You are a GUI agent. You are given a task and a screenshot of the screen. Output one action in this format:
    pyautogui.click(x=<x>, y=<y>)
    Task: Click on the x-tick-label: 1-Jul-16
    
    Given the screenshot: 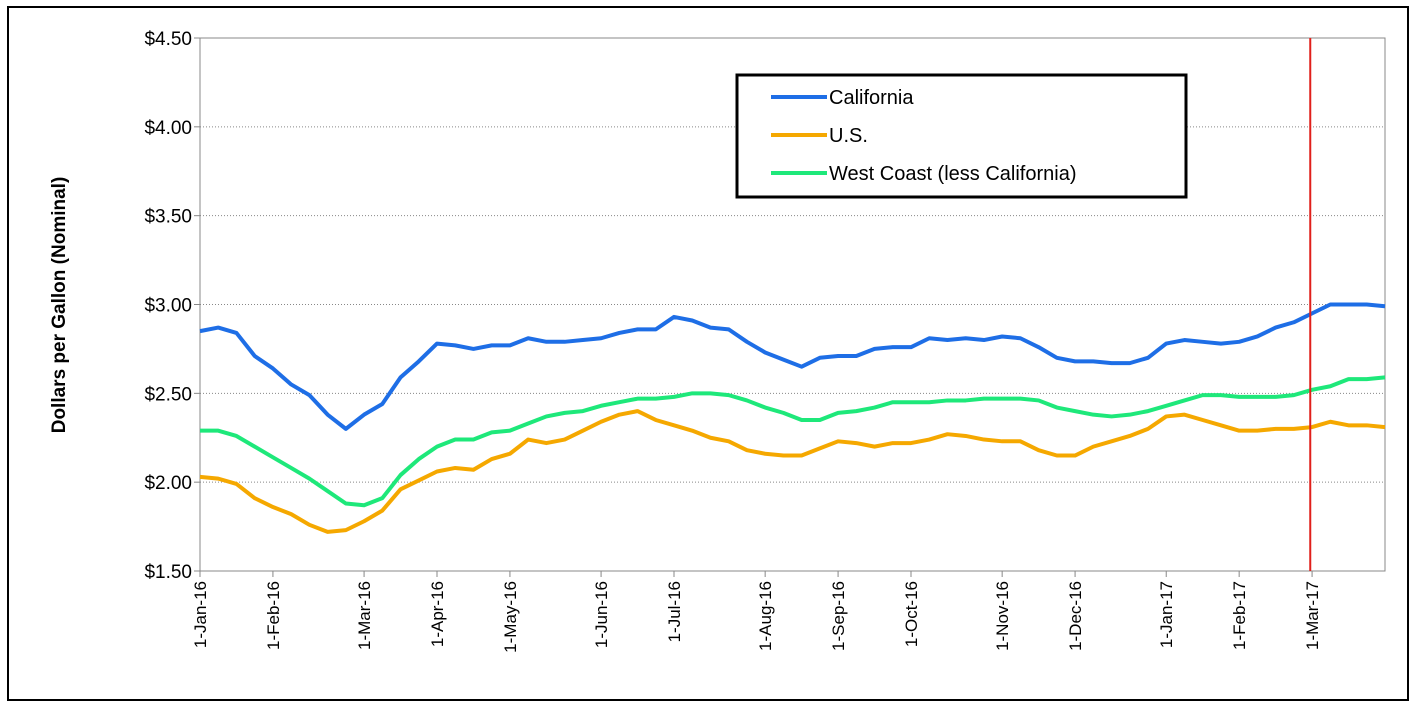 What is the action you would take?
    pyautogui.click(x=674, y=611)
    